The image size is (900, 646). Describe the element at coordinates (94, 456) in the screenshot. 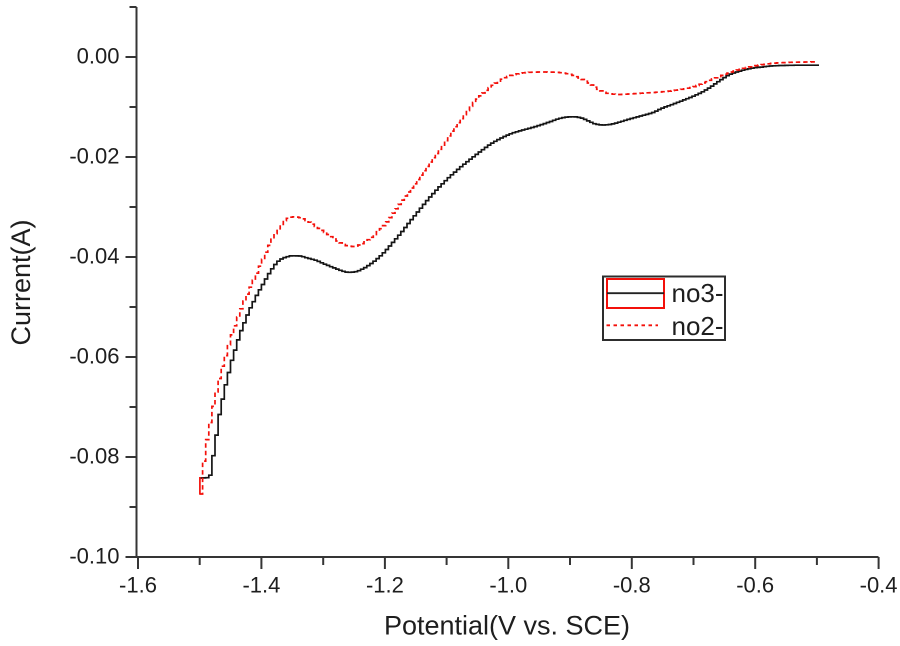

I see `svg-text: -0.08` at that location.